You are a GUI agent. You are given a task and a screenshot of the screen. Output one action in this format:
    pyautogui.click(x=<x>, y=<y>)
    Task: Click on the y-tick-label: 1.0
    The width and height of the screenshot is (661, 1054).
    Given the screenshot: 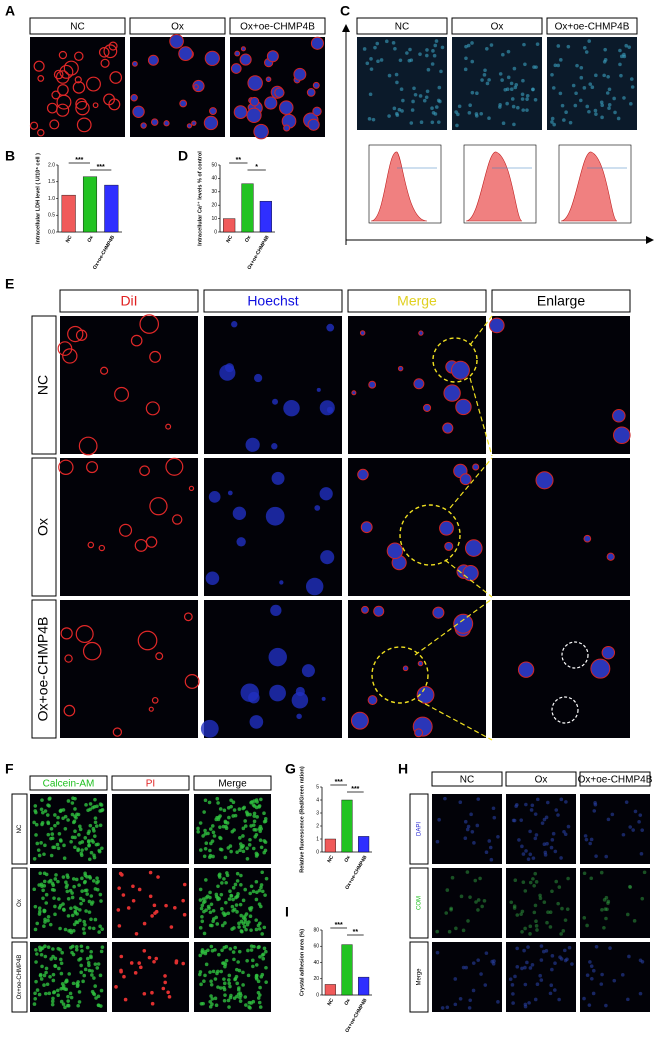 What is the action you would take?
    pyautogui.click(x=51, y=199)
    